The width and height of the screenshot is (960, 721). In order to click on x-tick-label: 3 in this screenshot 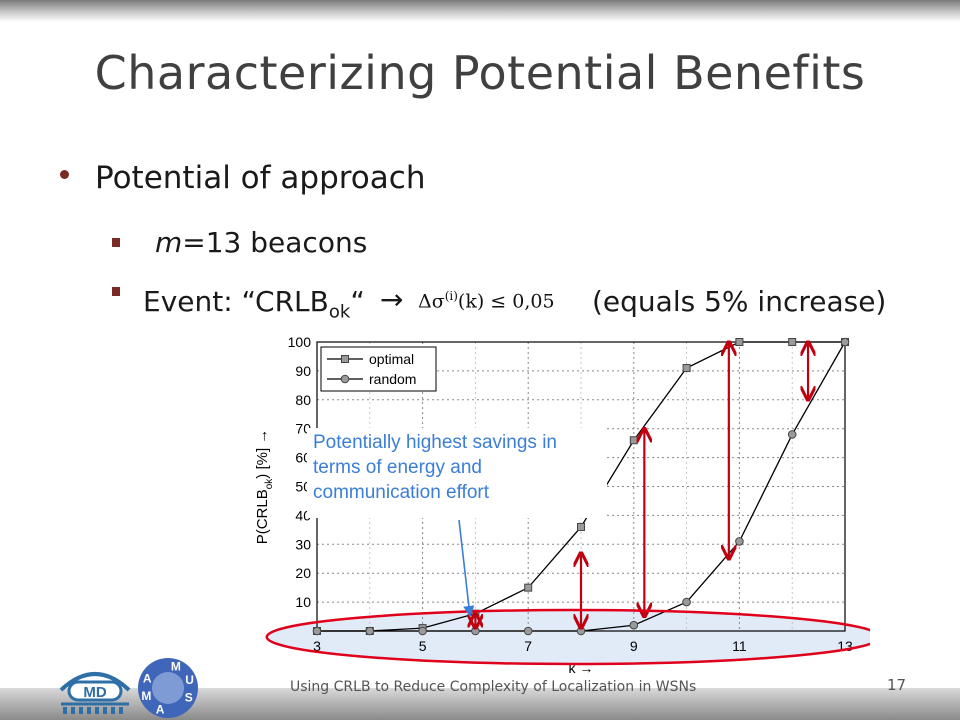, I will do `click(317, 646)`.